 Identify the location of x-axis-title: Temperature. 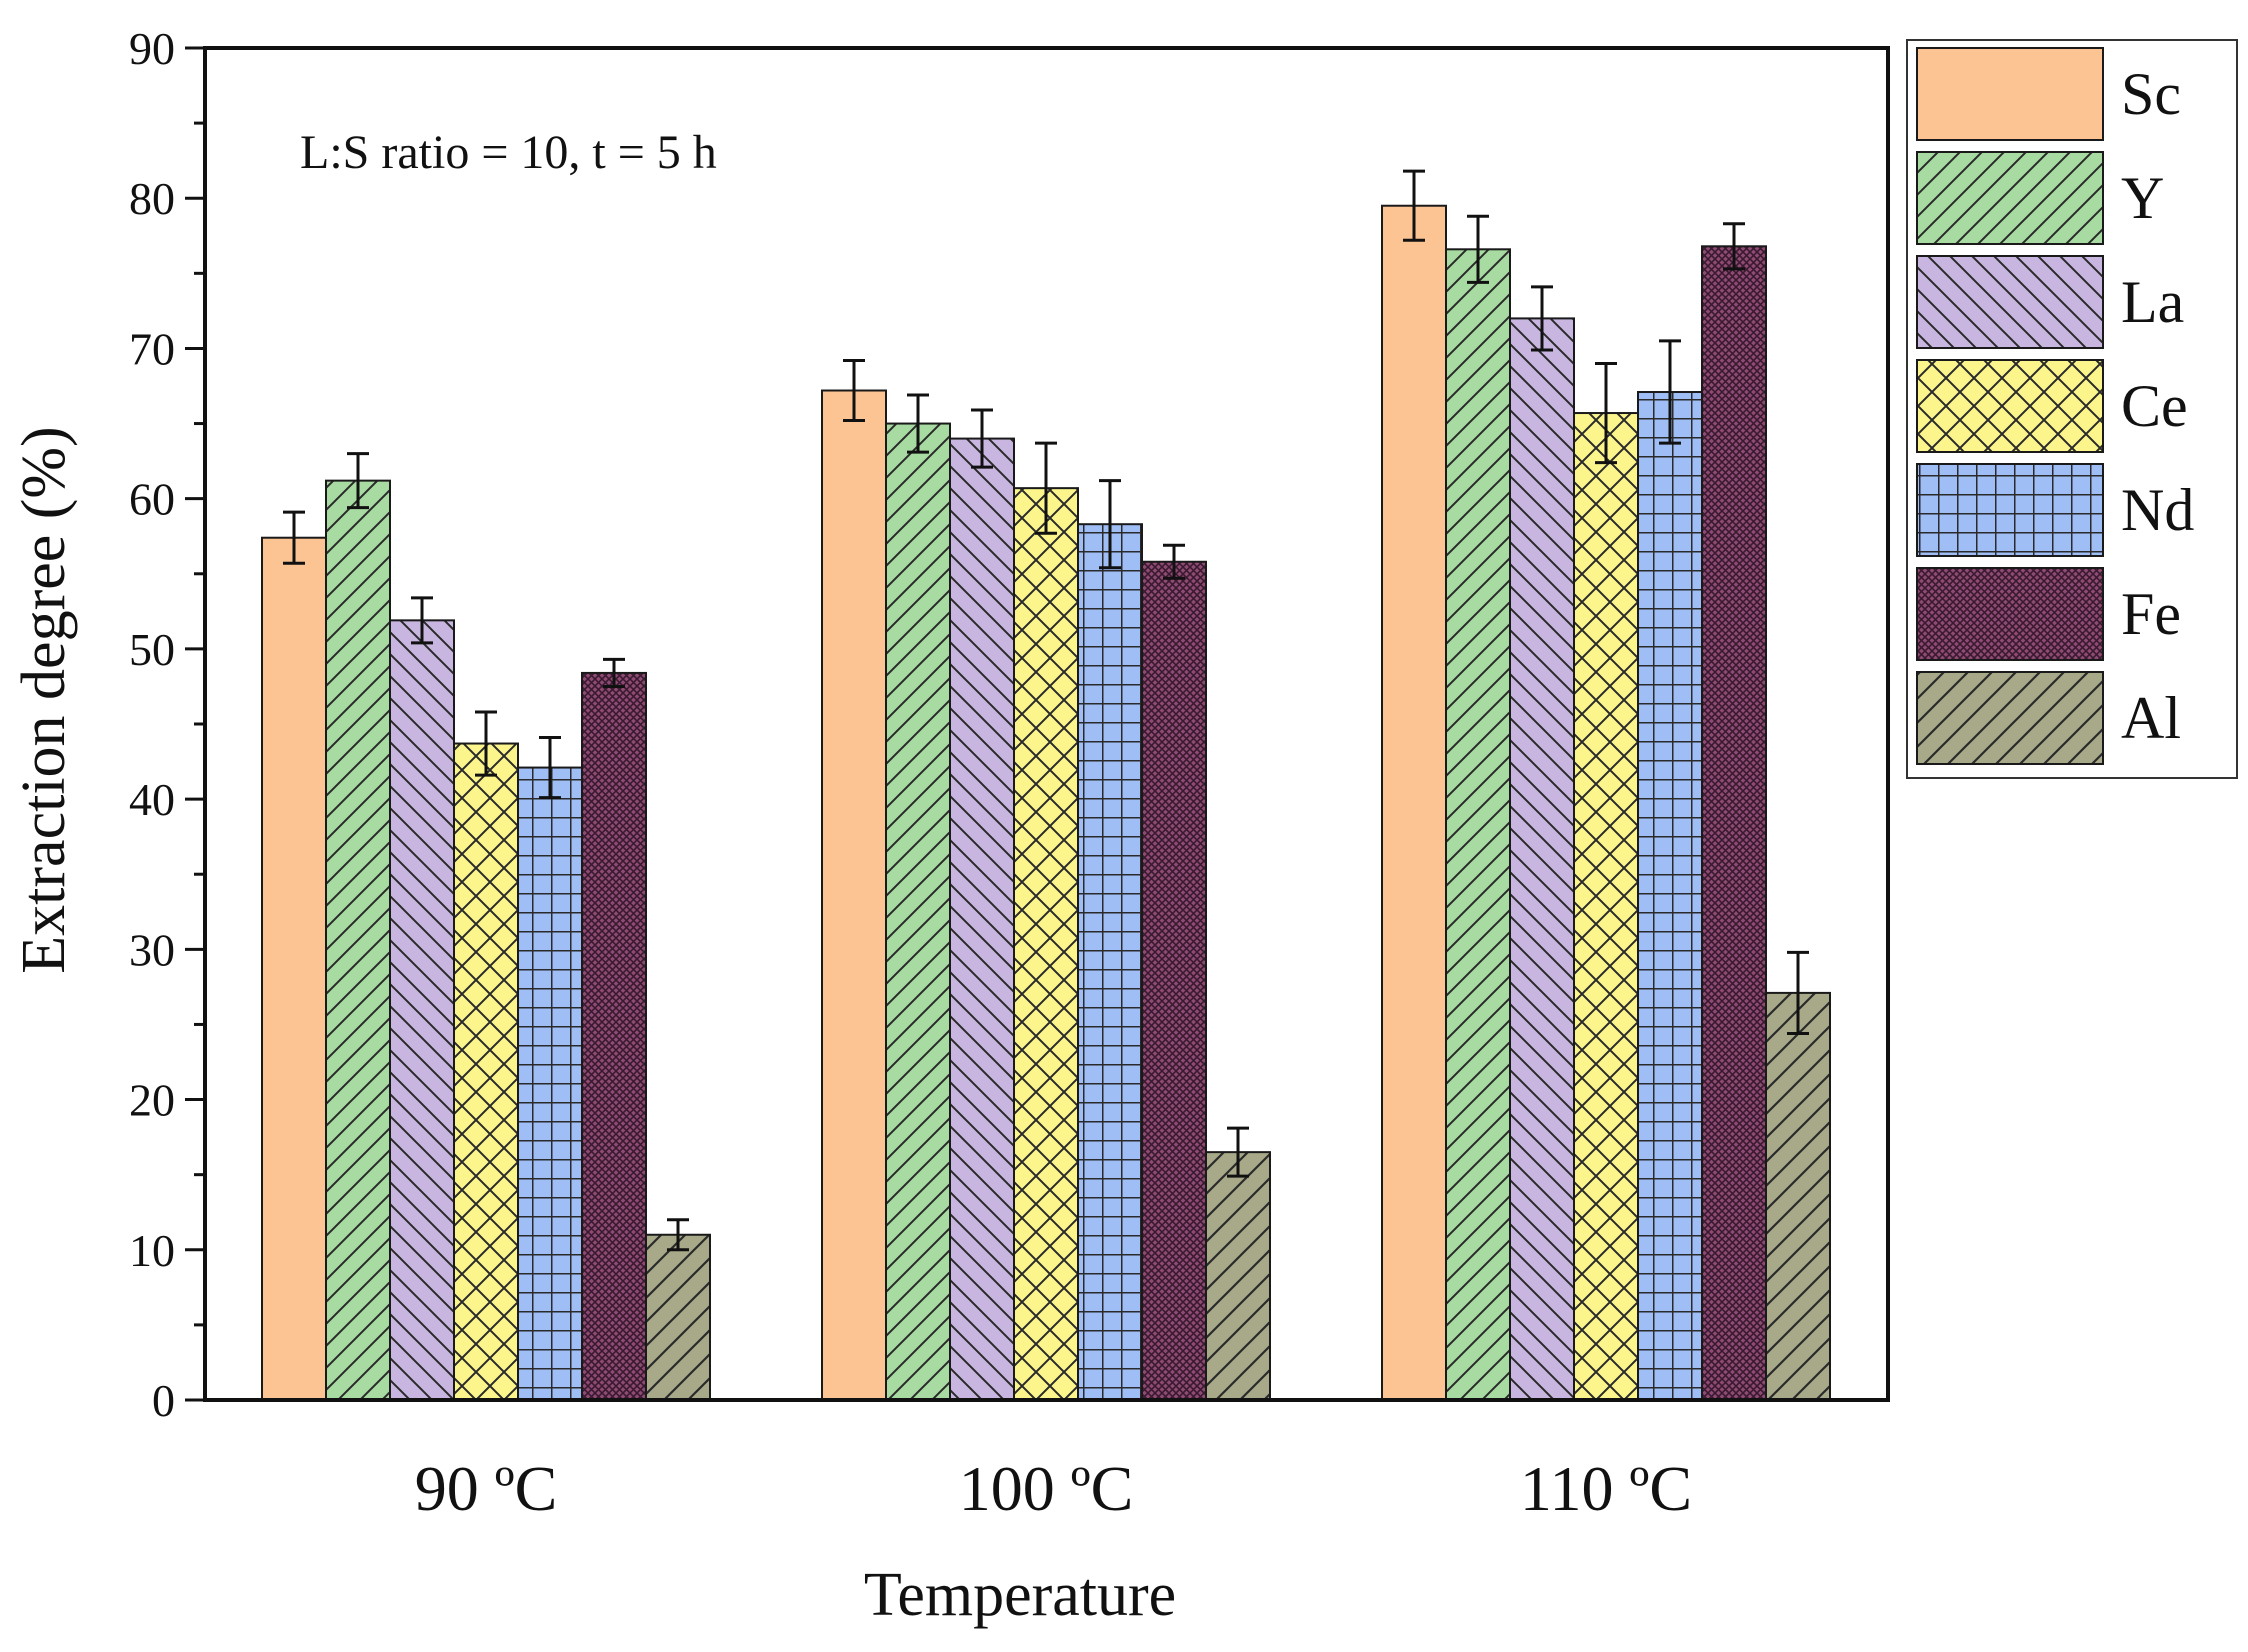
(1020, 1595).